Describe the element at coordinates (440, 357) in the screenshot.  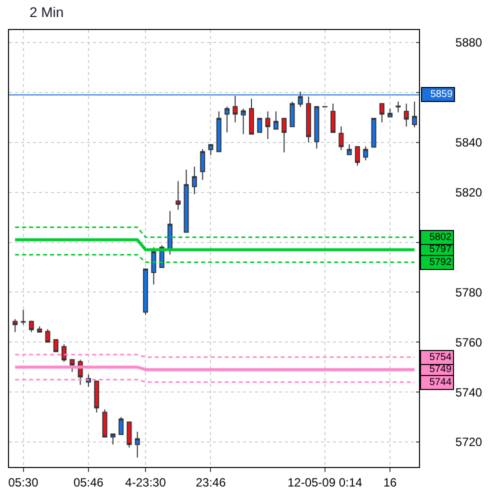
I see `data-label: 5754` at that location.